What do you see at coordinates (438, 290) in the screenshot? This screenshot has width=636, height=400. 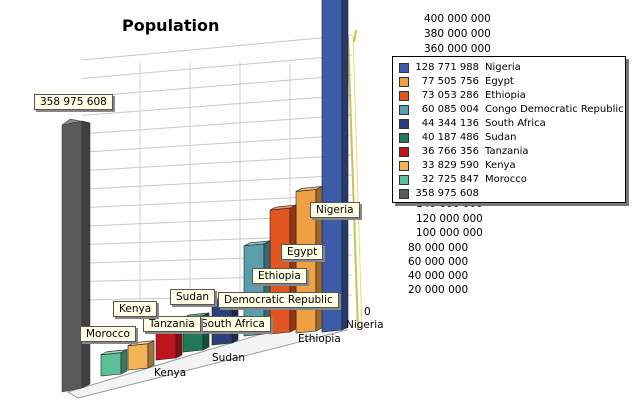 I see `y-tick-label: 20 000 000` at bounding box center [438, 290].